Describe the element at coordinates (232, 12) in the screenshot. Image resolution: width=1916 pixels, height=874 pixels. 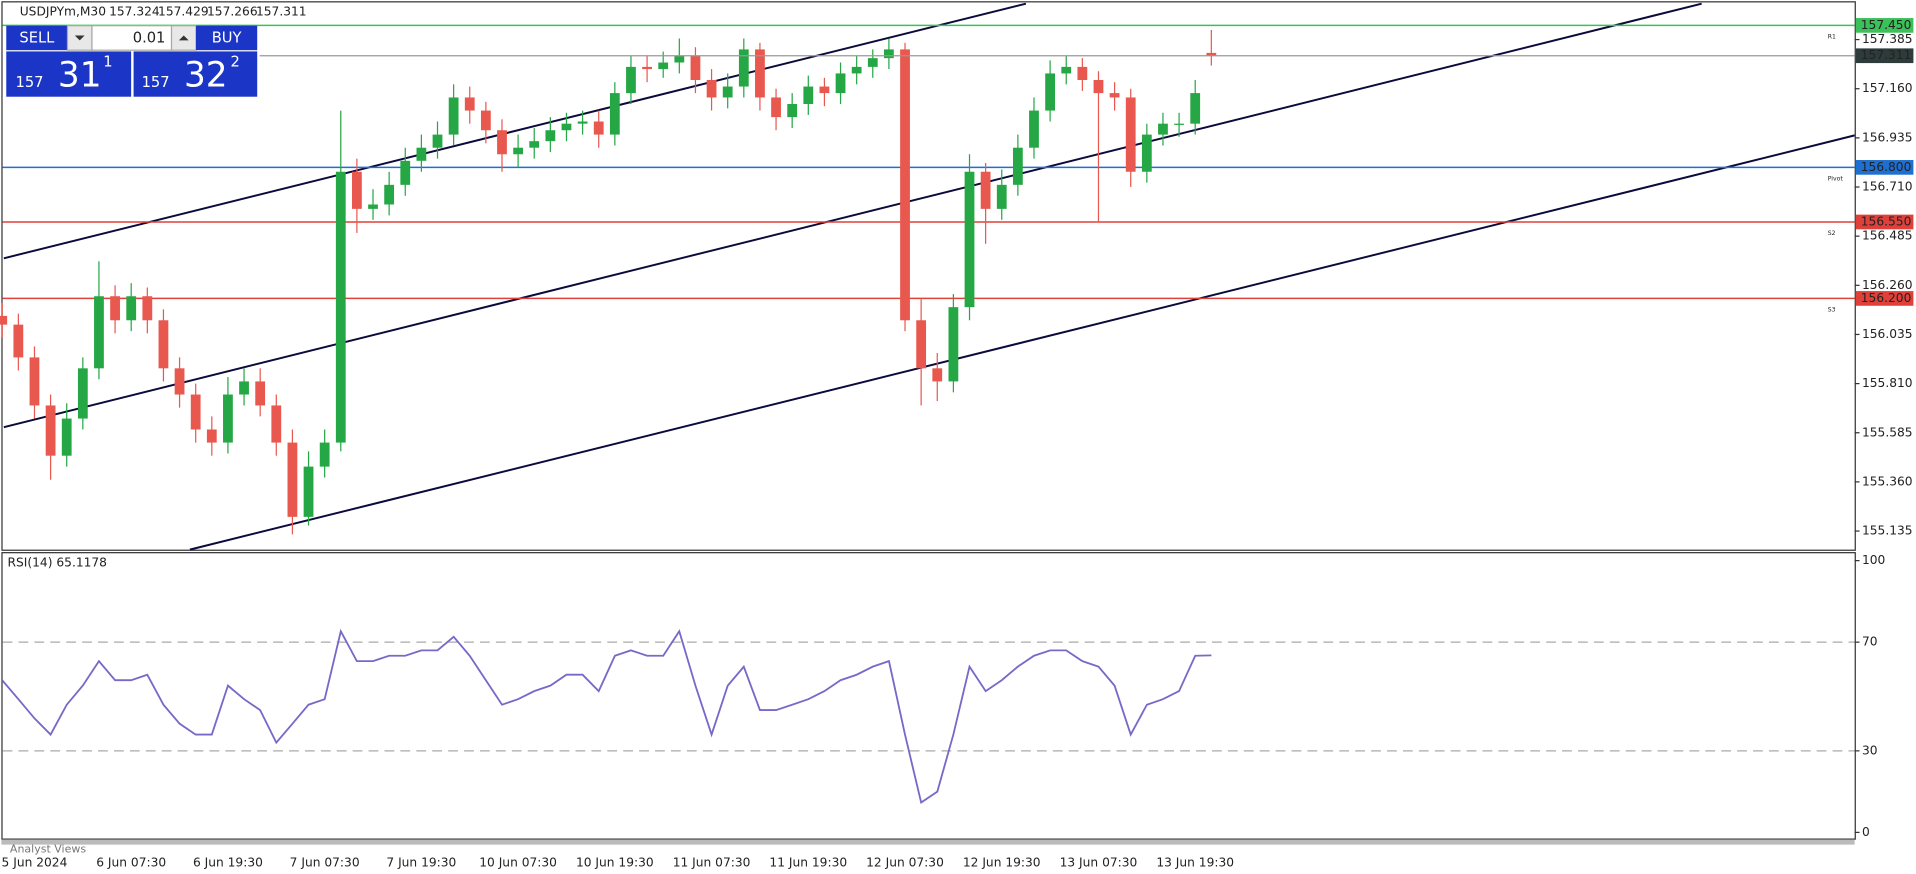
I see `ohlc-low: 157.266` at that location.